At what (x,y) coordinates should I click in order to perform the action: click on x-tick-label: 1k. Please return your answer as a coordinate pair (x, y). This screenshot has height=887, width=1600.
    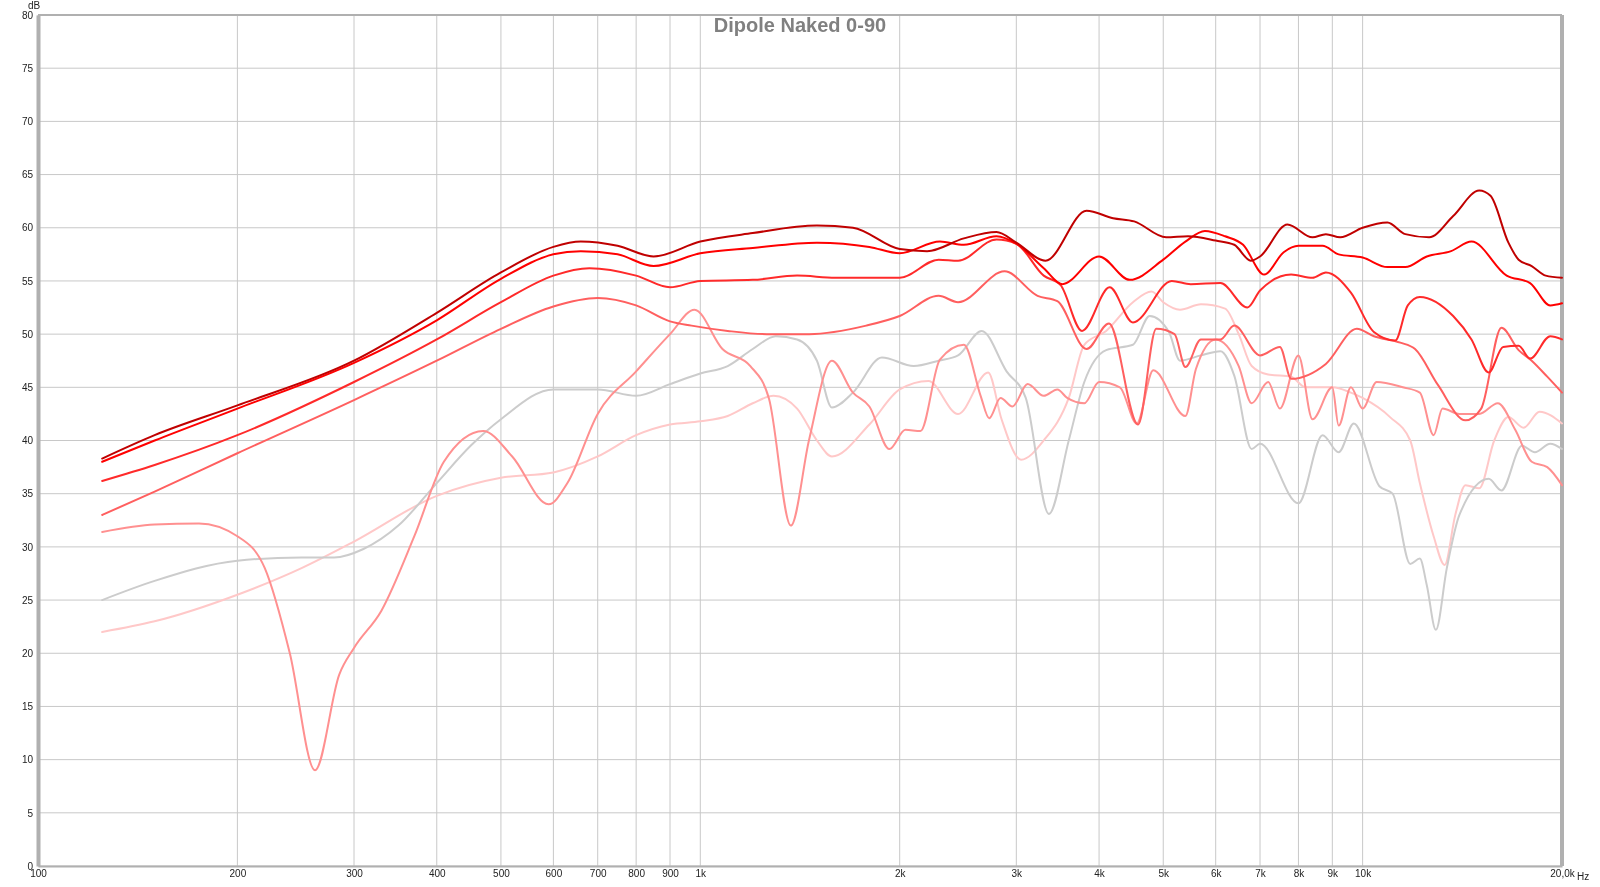
    Looking at the image, I should click on (701, 874).